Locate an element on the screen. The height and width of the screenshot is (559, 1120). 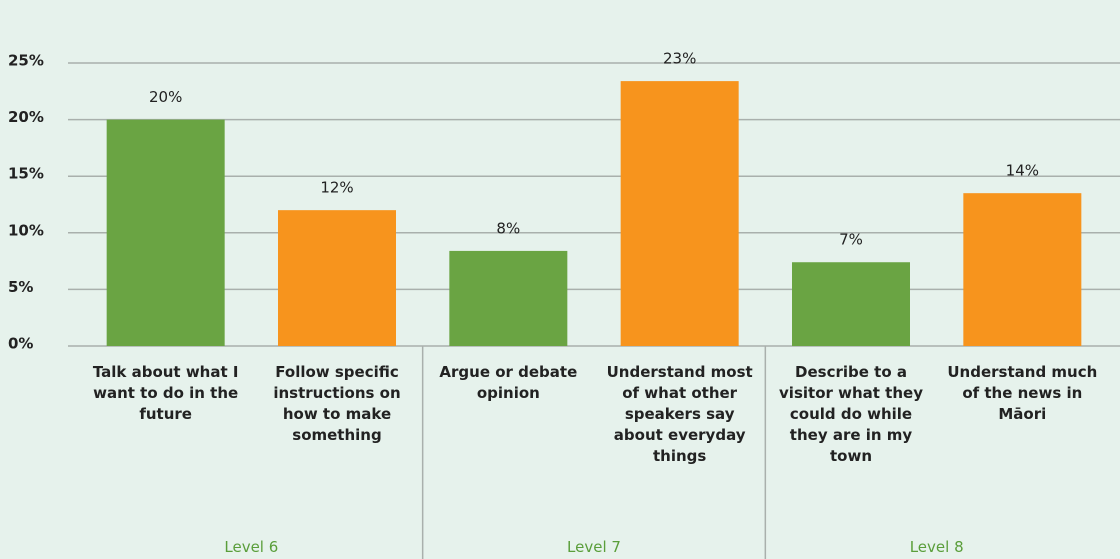
y-tick-label: 25% is located at coordinates (26, 61).